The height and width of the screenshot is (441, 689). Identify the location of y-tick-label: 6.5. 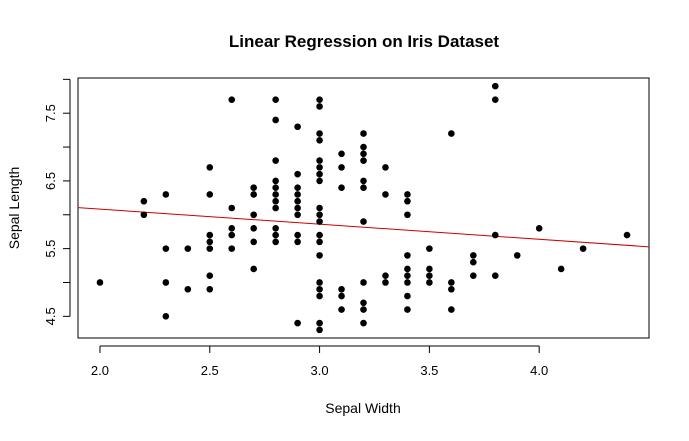
(50, 181).